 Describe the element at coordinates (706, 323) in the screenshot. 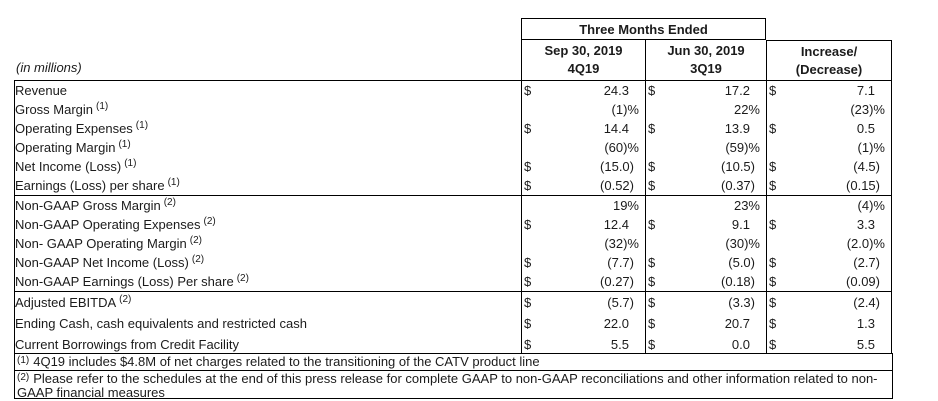

I see `cell-3q19: $20.7` at that location.